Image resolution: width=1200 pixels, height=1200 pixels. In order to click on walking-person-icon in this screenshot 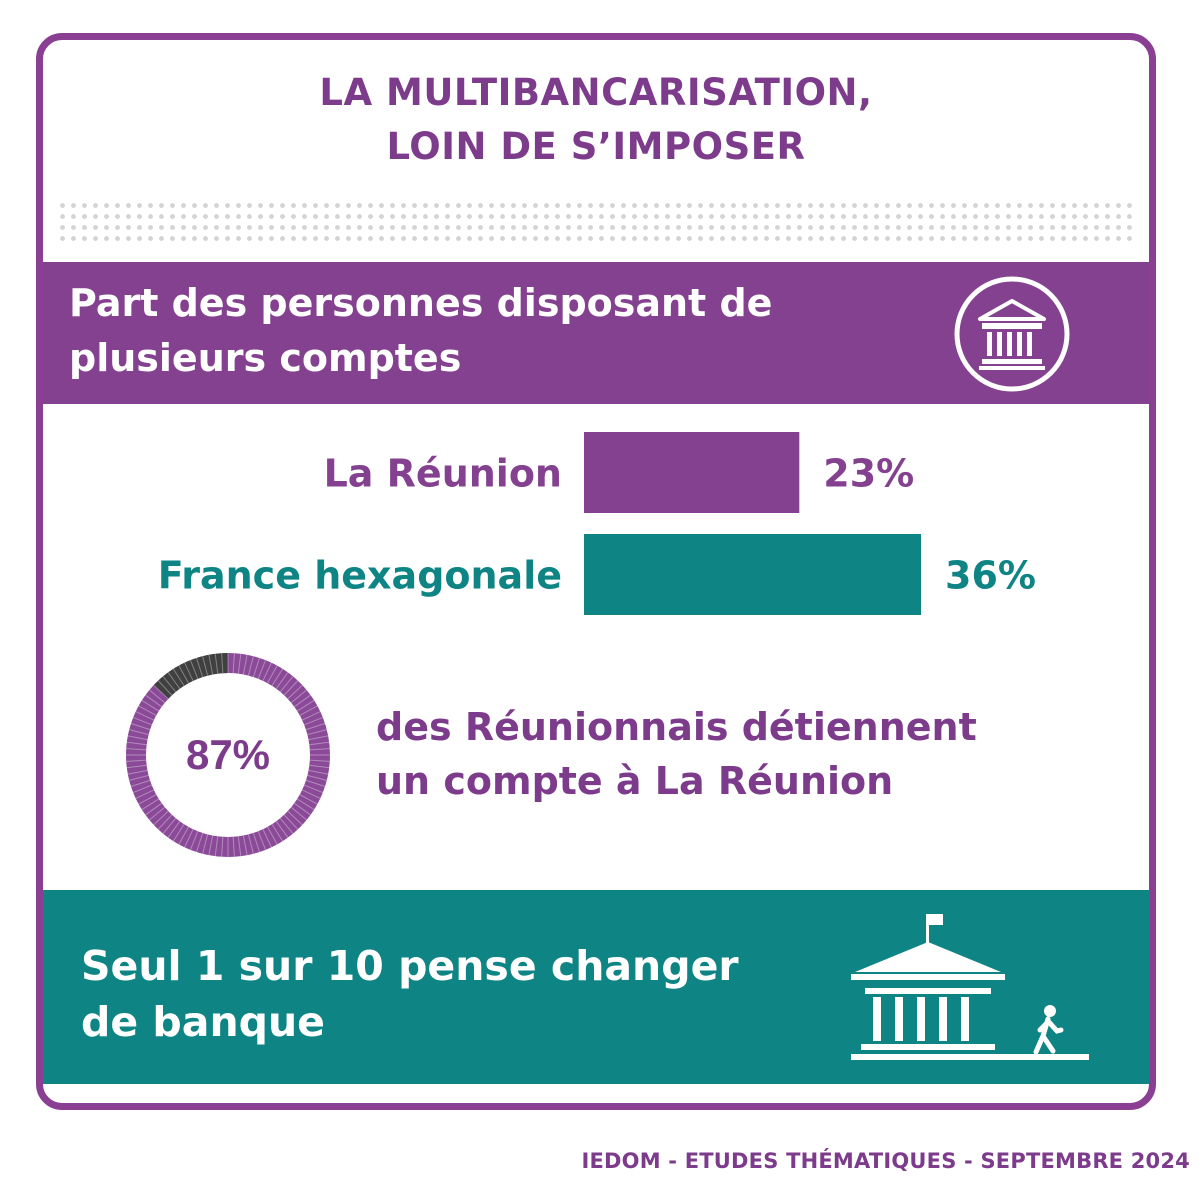, I will do `click(1048, 1030)`.